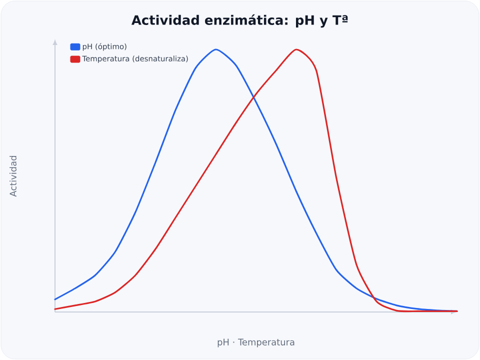  I want to click on chart-title: Actividad enzimática: pH y Tª, so click(239, 21).